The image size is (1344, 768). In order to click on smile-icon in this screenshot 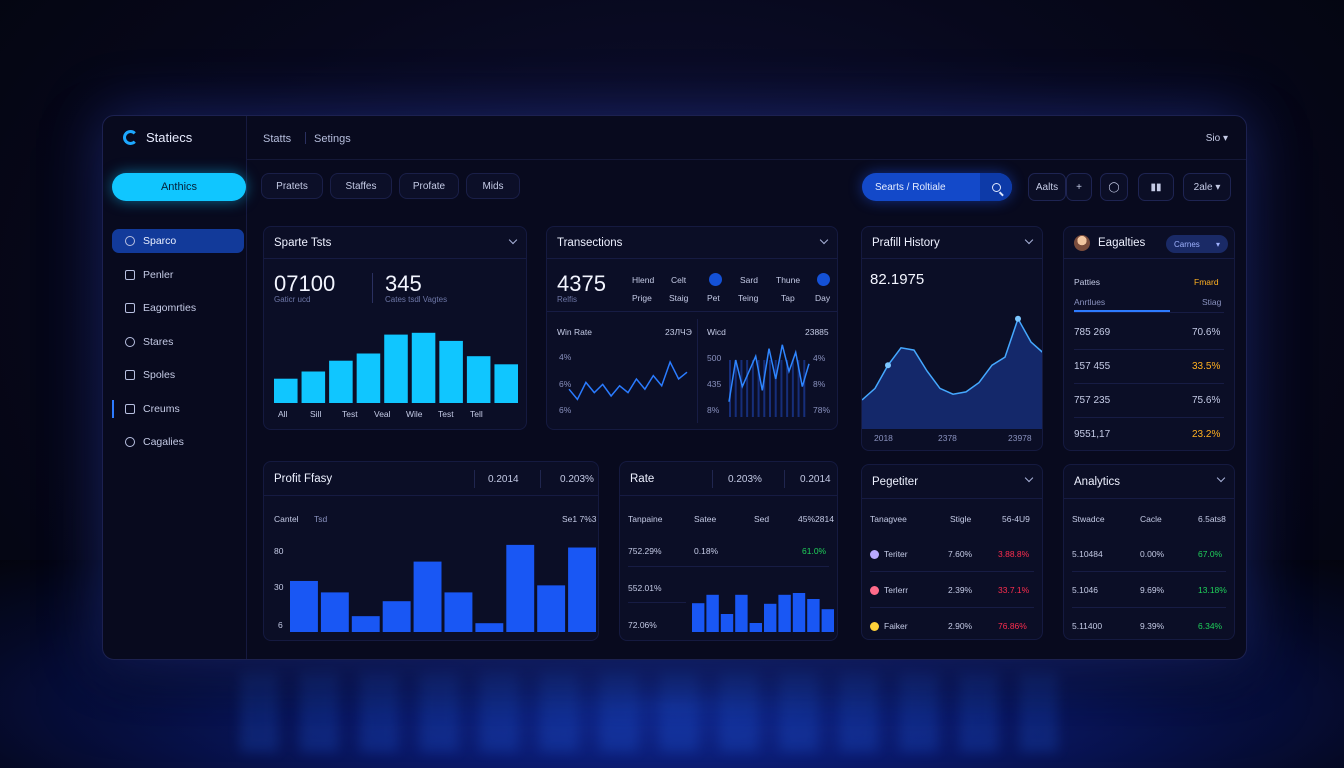, I will do `click(130, 442)`.